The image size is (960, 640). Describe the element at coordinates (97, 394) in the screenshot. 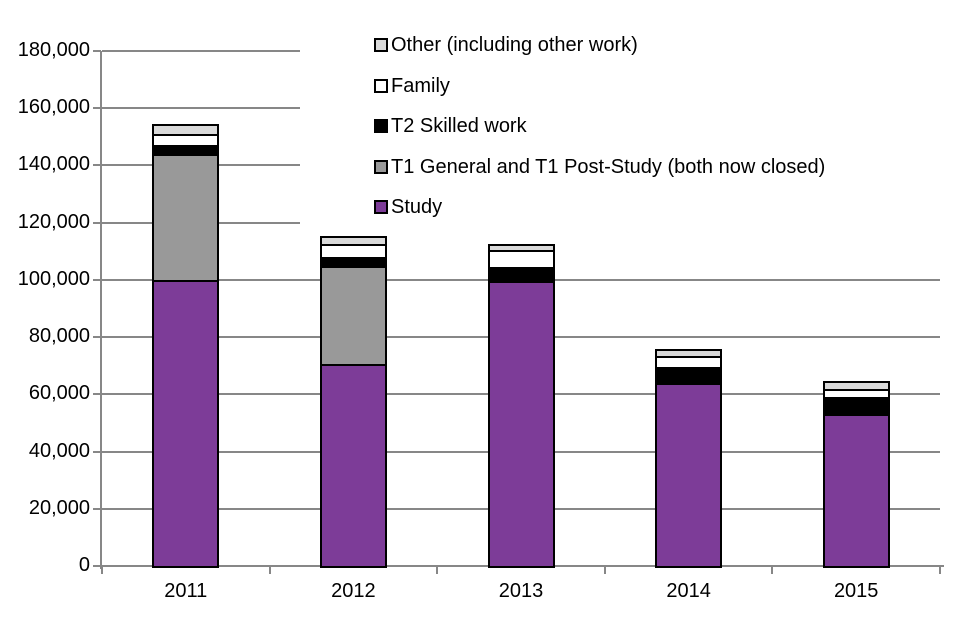

I see `y-tick-60,000` at that location.